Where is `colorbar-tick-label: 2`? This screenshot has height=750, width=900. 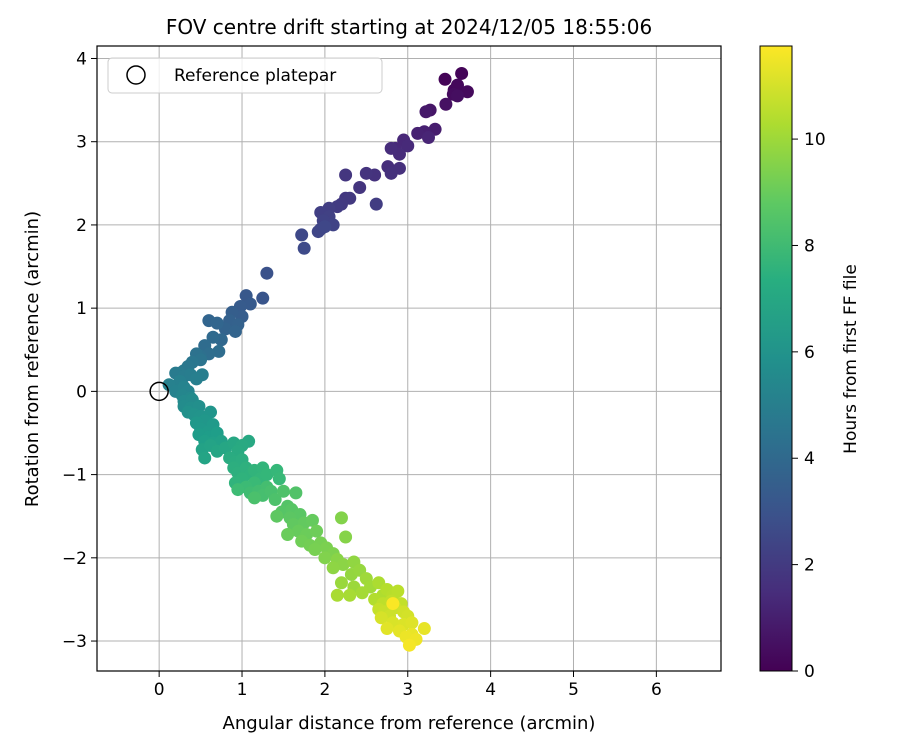
colorbar-tick-label: 2 is located at coordinates (809, 566).